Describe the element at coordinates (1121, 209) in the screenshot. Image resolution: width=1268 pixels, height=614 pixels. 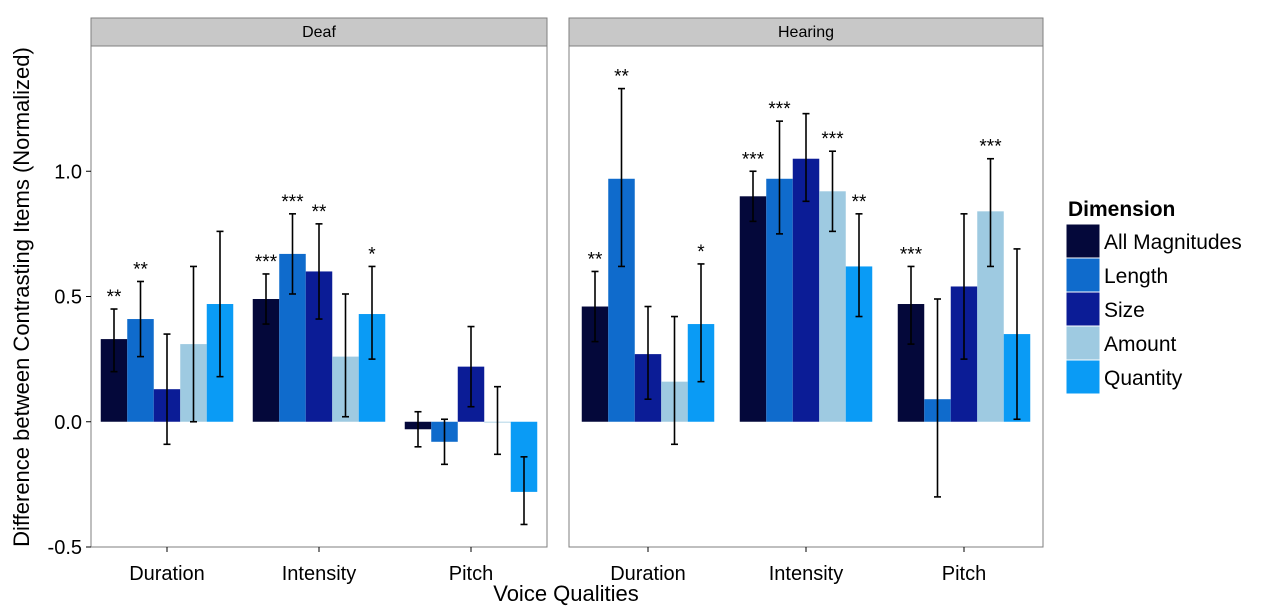
I see `legend-title: Dimension` at that location.